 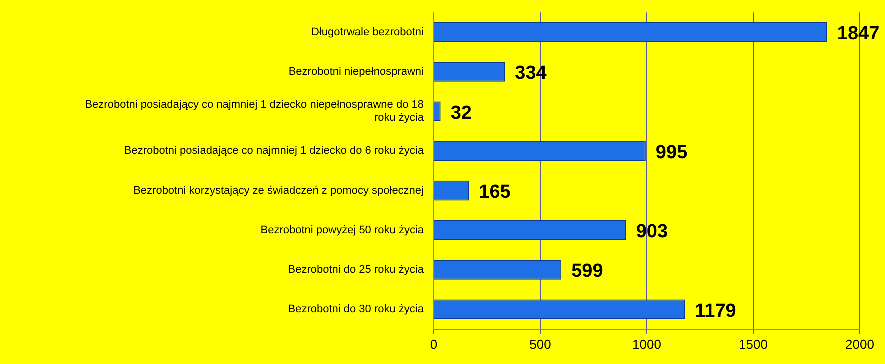 I want to click on y-tick-label: Bezrobotni do 25 roku życia, so click(x=356, y=270).